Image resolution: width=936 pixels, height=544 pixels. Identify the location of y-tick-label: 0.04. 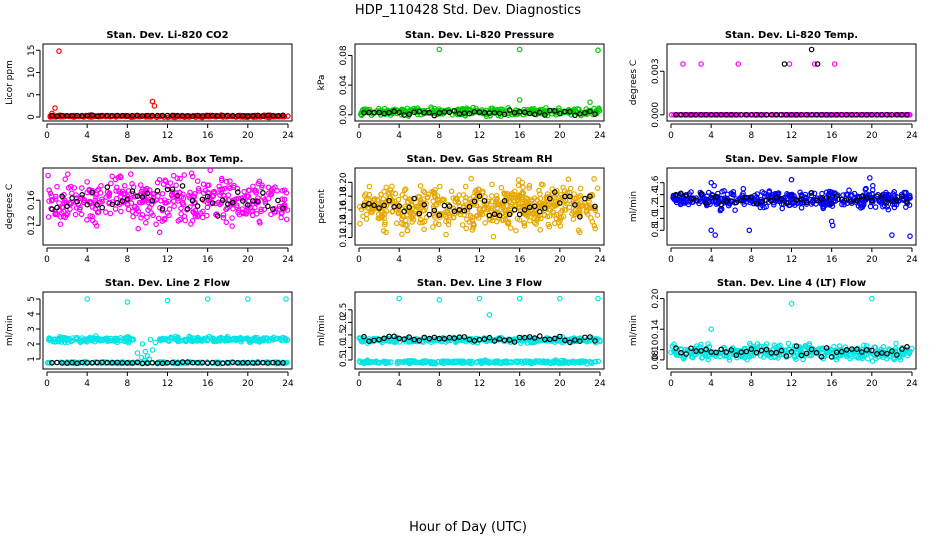
(344, 85).